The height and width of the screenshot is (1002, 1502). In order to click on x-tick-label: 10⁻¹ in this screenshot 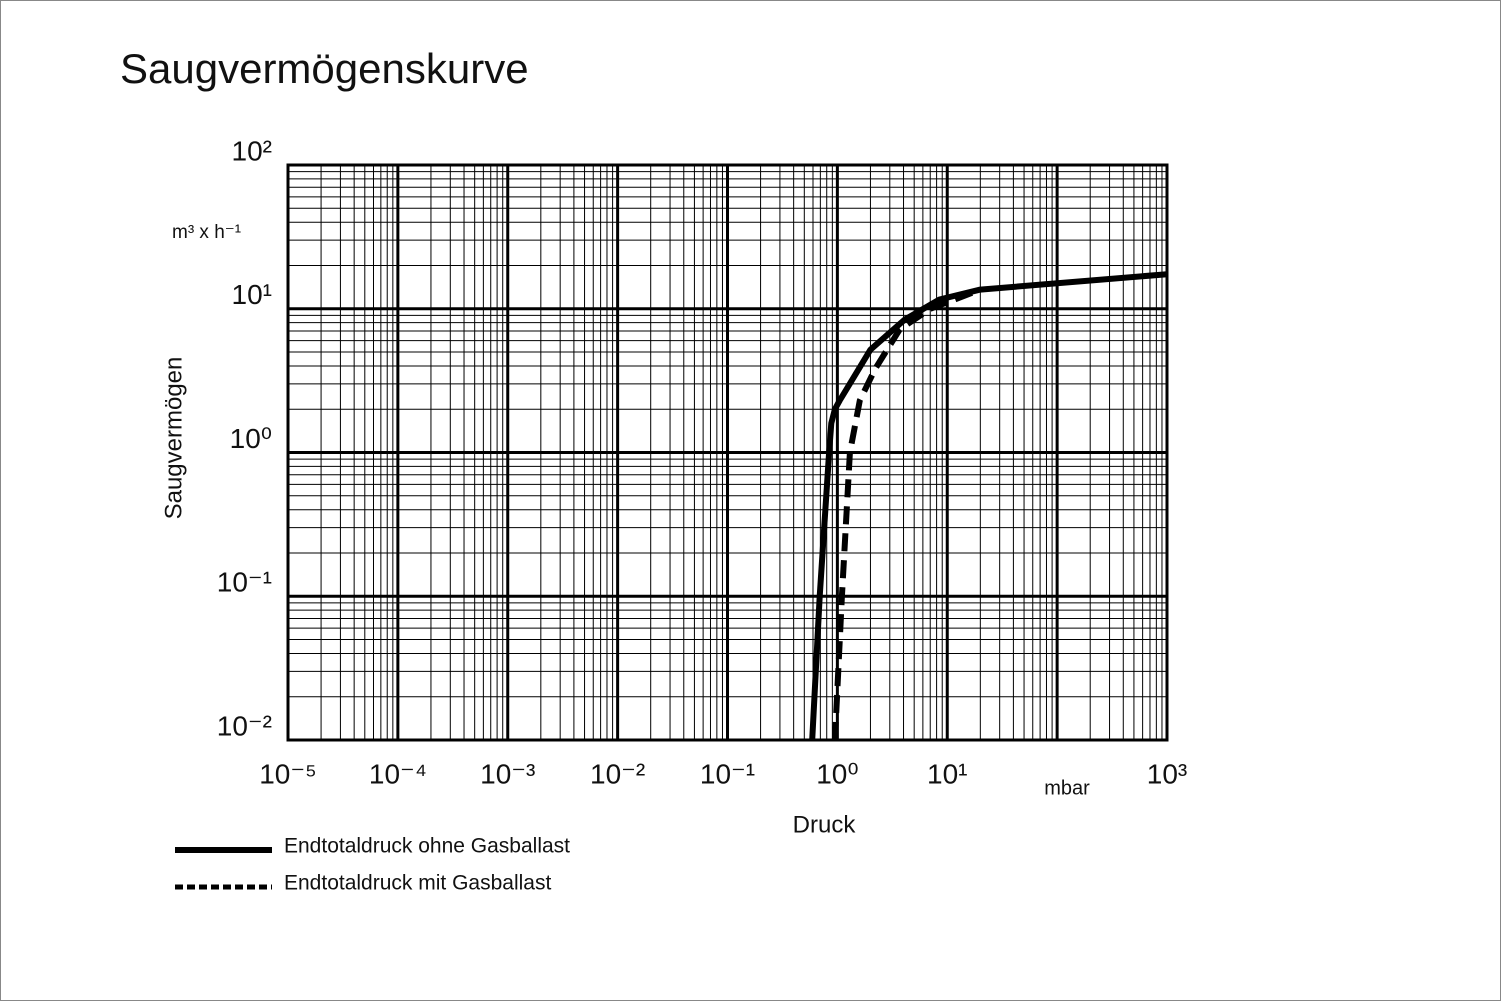, I will do `click(727, 773)`.